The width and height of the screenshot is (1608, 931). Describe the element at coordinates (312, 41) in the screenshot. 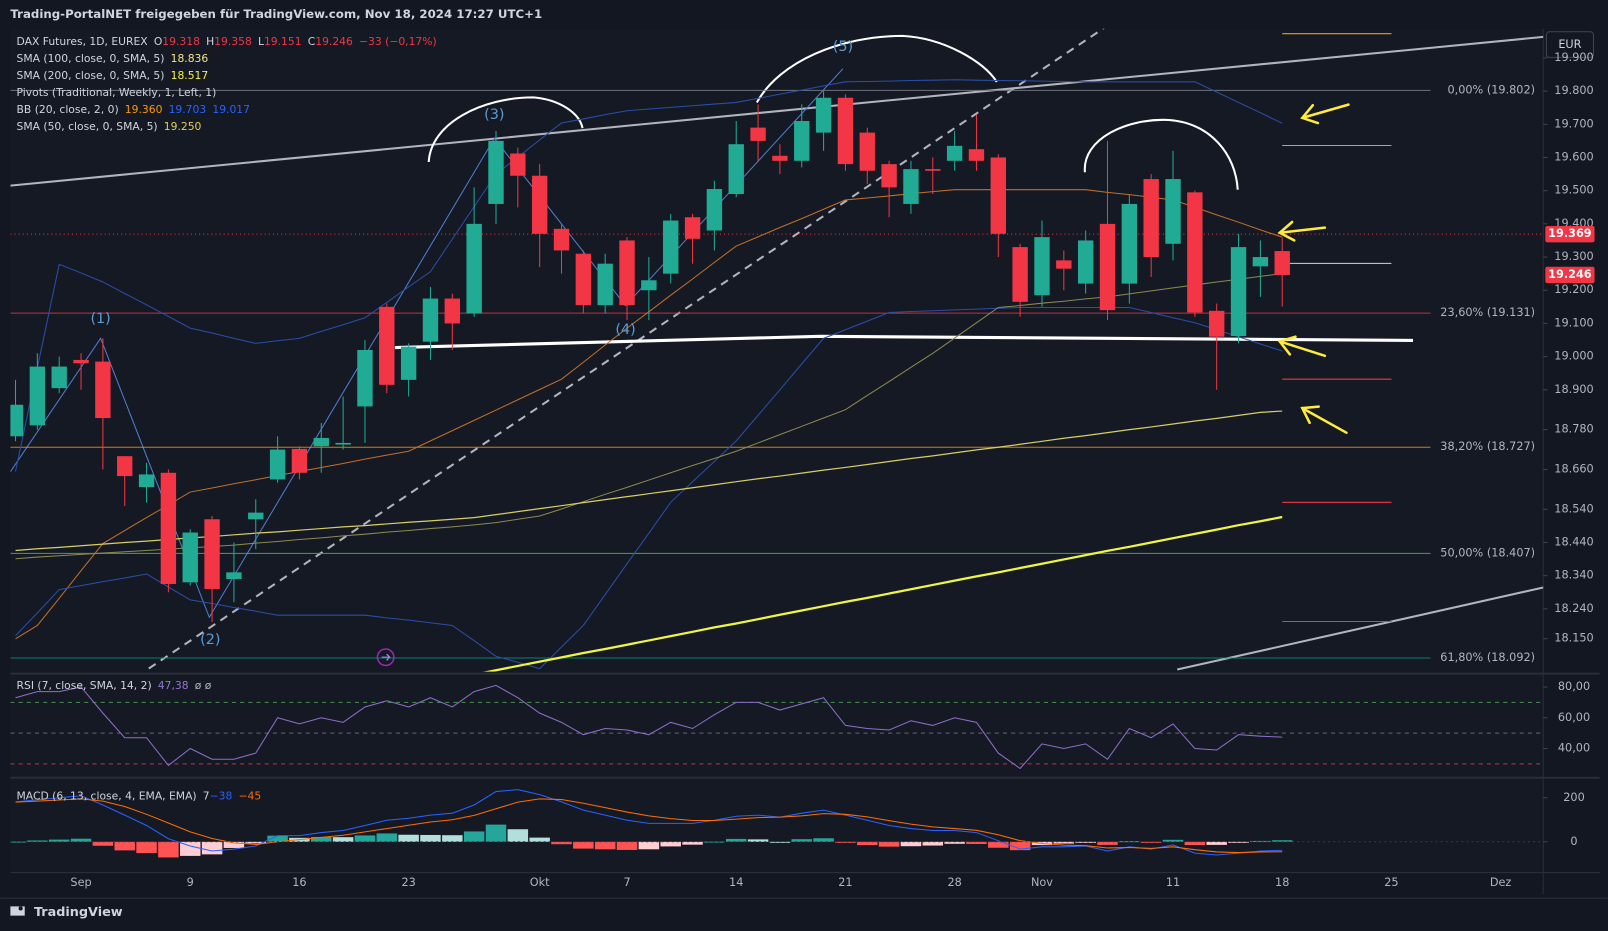

I see `legend-value: C` at that location.